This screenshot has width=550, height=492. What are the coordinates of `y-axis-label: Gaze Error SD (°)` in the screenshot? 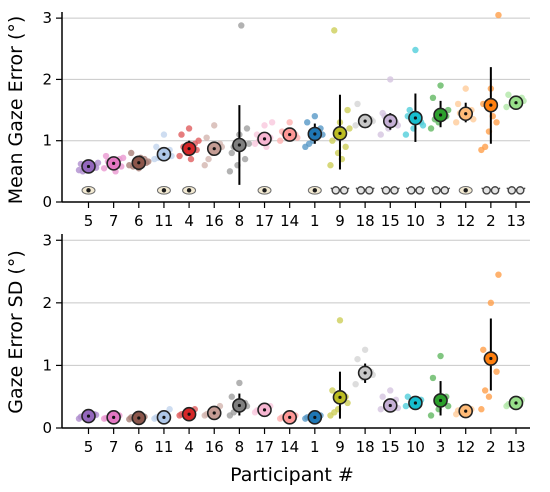 It's located at (16, 331).